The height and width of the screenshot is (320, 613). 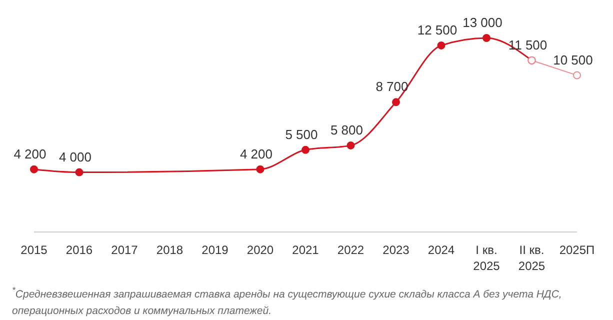 What do you see at coordinates (75, 156) in the screenshot?
I see `data-label: 4 000` at bounding box center [75, 156].